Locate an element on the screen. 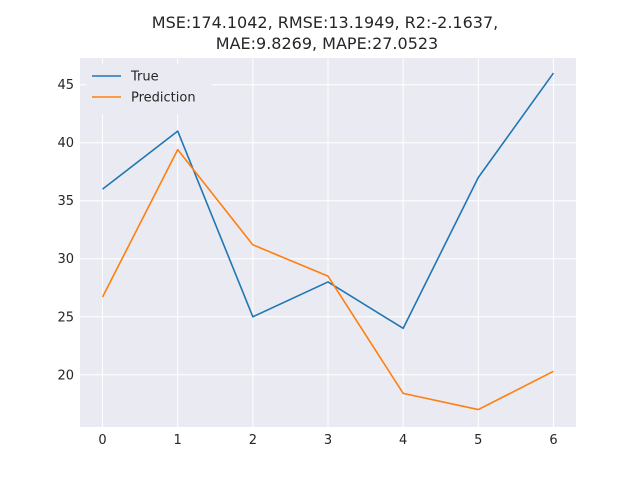 This screenshot has height=480, width=640. y-tick-label: 20 is located at coordinates (65, 375).